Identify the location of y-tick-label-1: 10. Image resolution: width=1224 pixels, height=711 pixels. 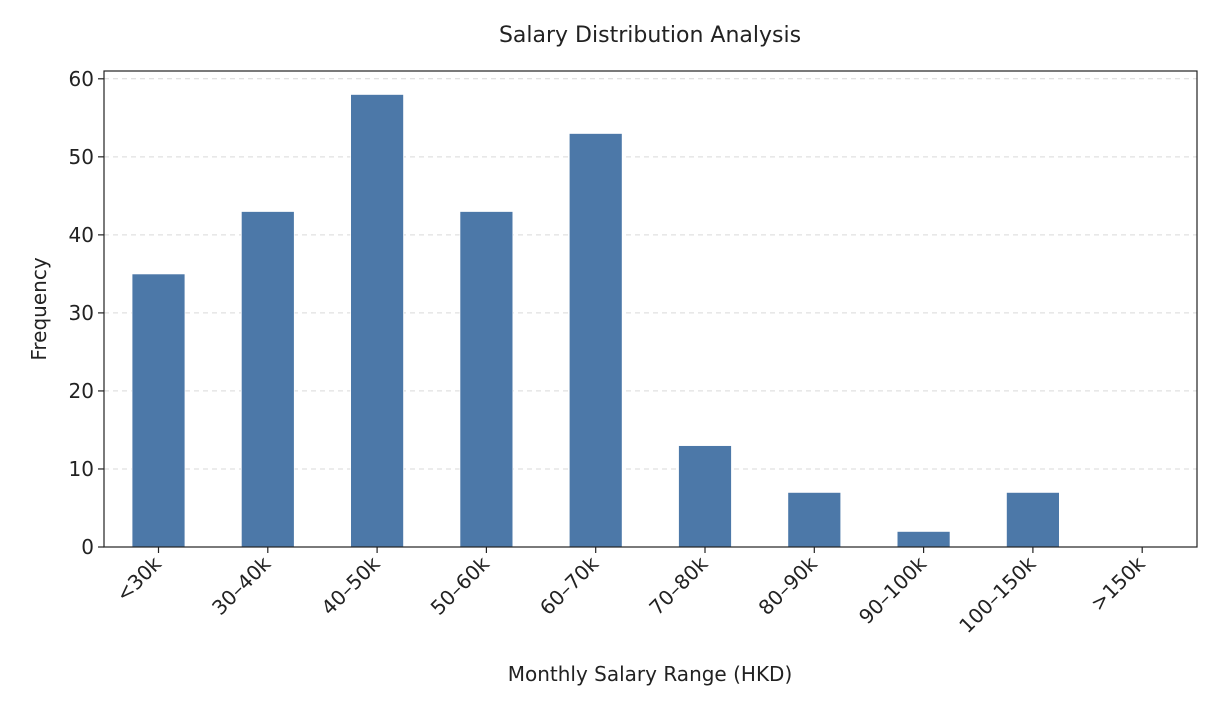
(81, 469).